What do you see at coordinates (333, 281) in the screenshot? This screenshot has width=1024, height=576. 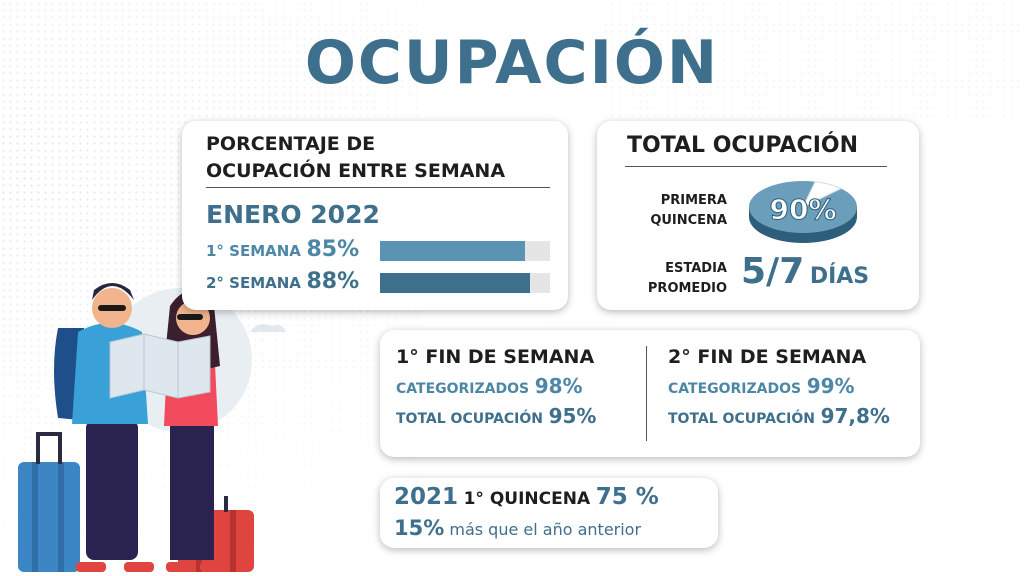 I see `week2-value: 88%` at bounding box center [333, 281].